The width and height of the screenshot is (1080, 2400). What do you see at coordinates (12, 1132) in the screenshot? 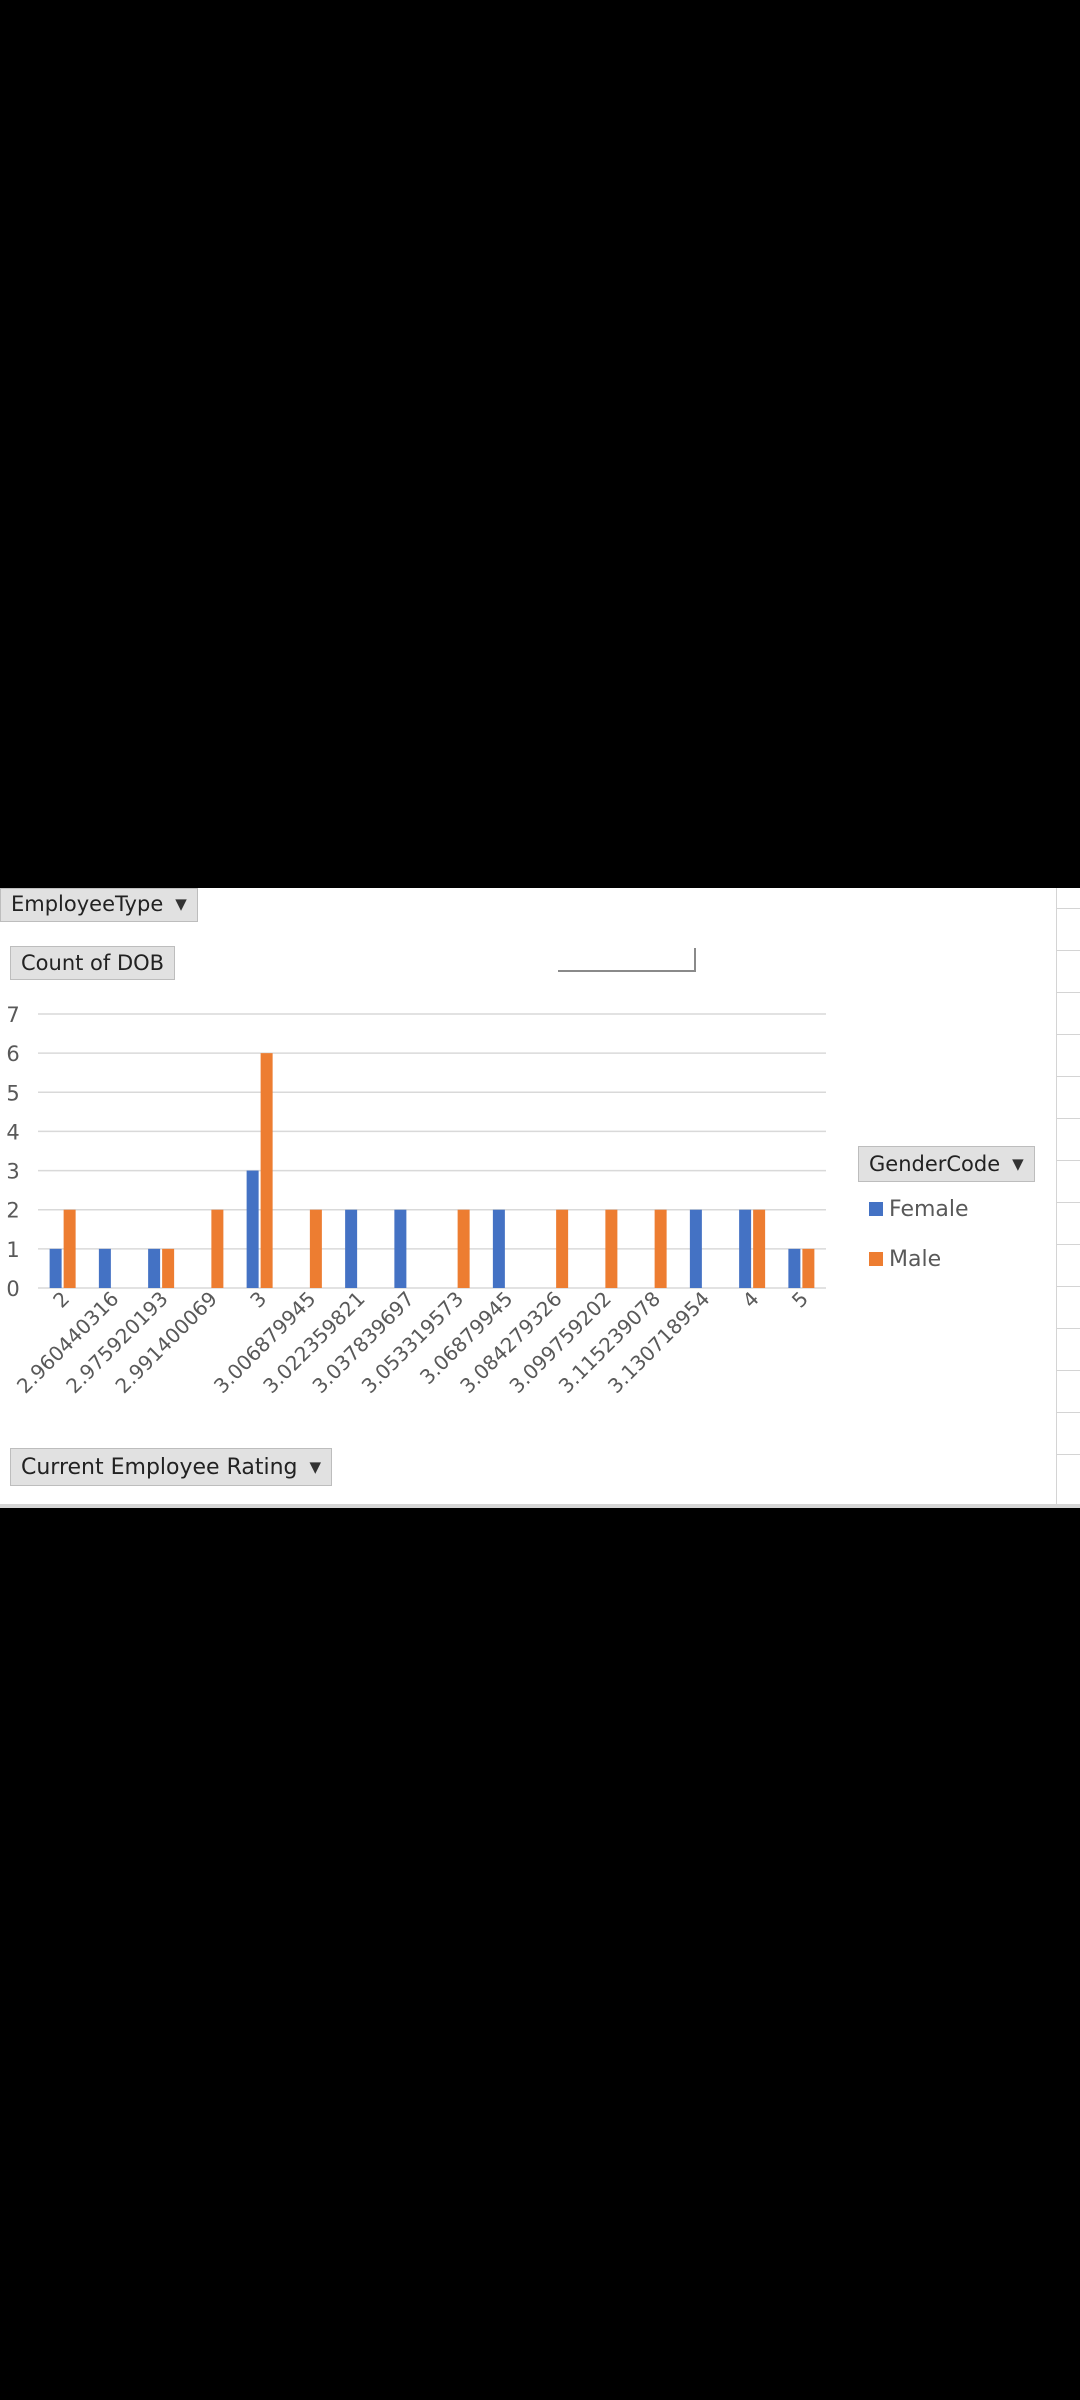
I see `y-tick-label: 4` at bounding box center [12, 1132].